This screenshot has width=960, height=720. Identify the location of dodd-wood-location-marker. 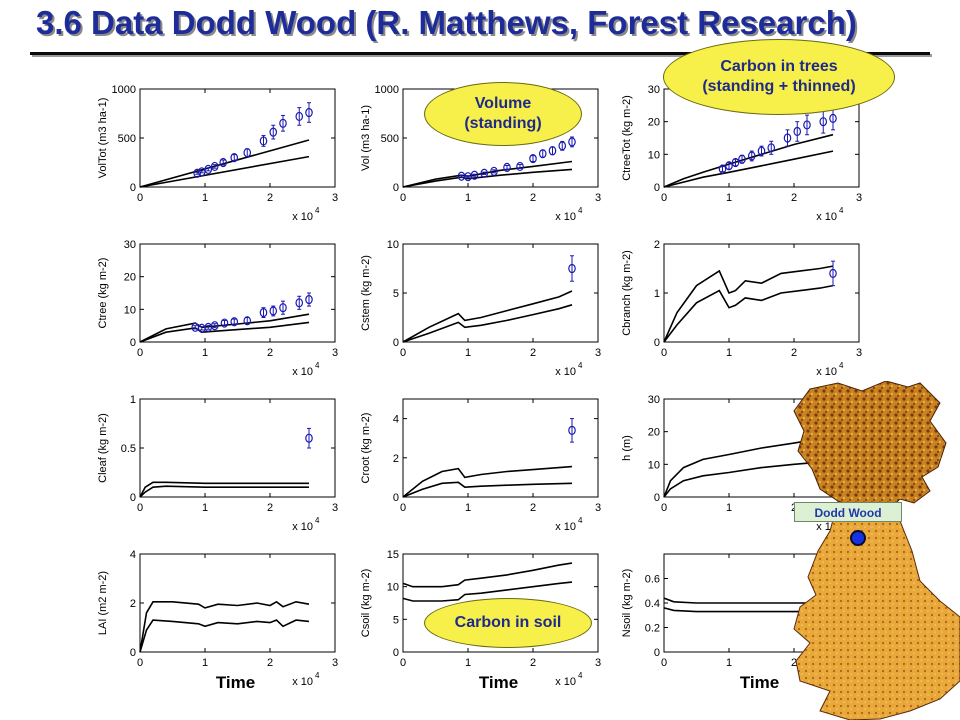
(858, 538).